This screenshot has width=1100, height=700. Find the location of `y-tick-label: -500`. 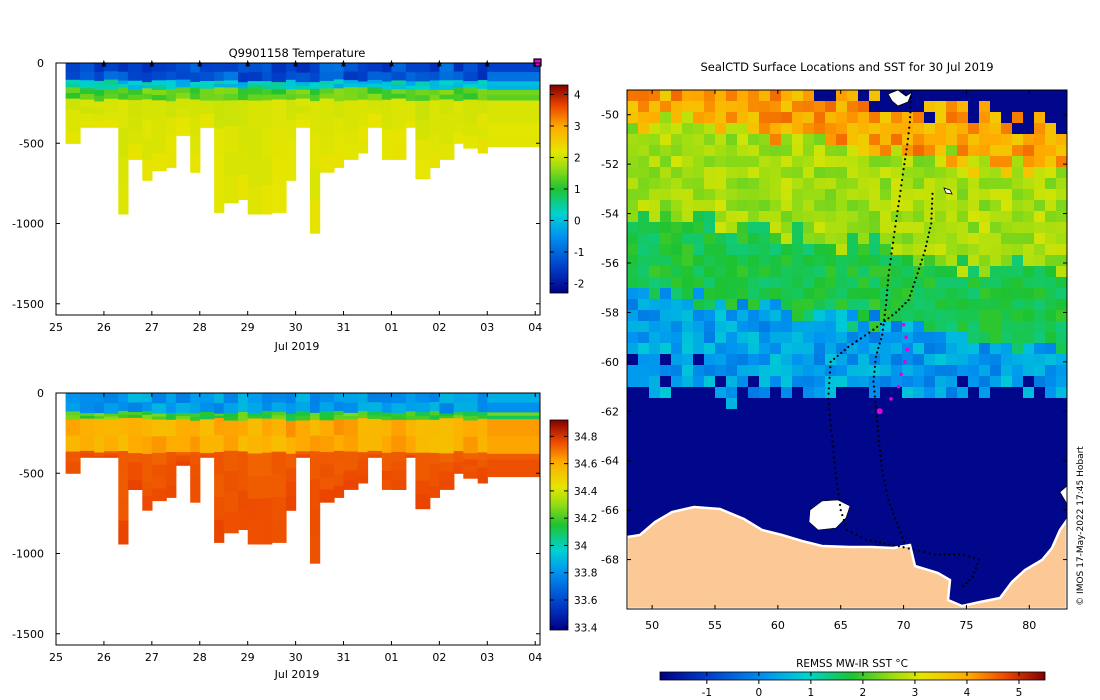

y-tick-label: -500 is located at coordinates (31, 143).